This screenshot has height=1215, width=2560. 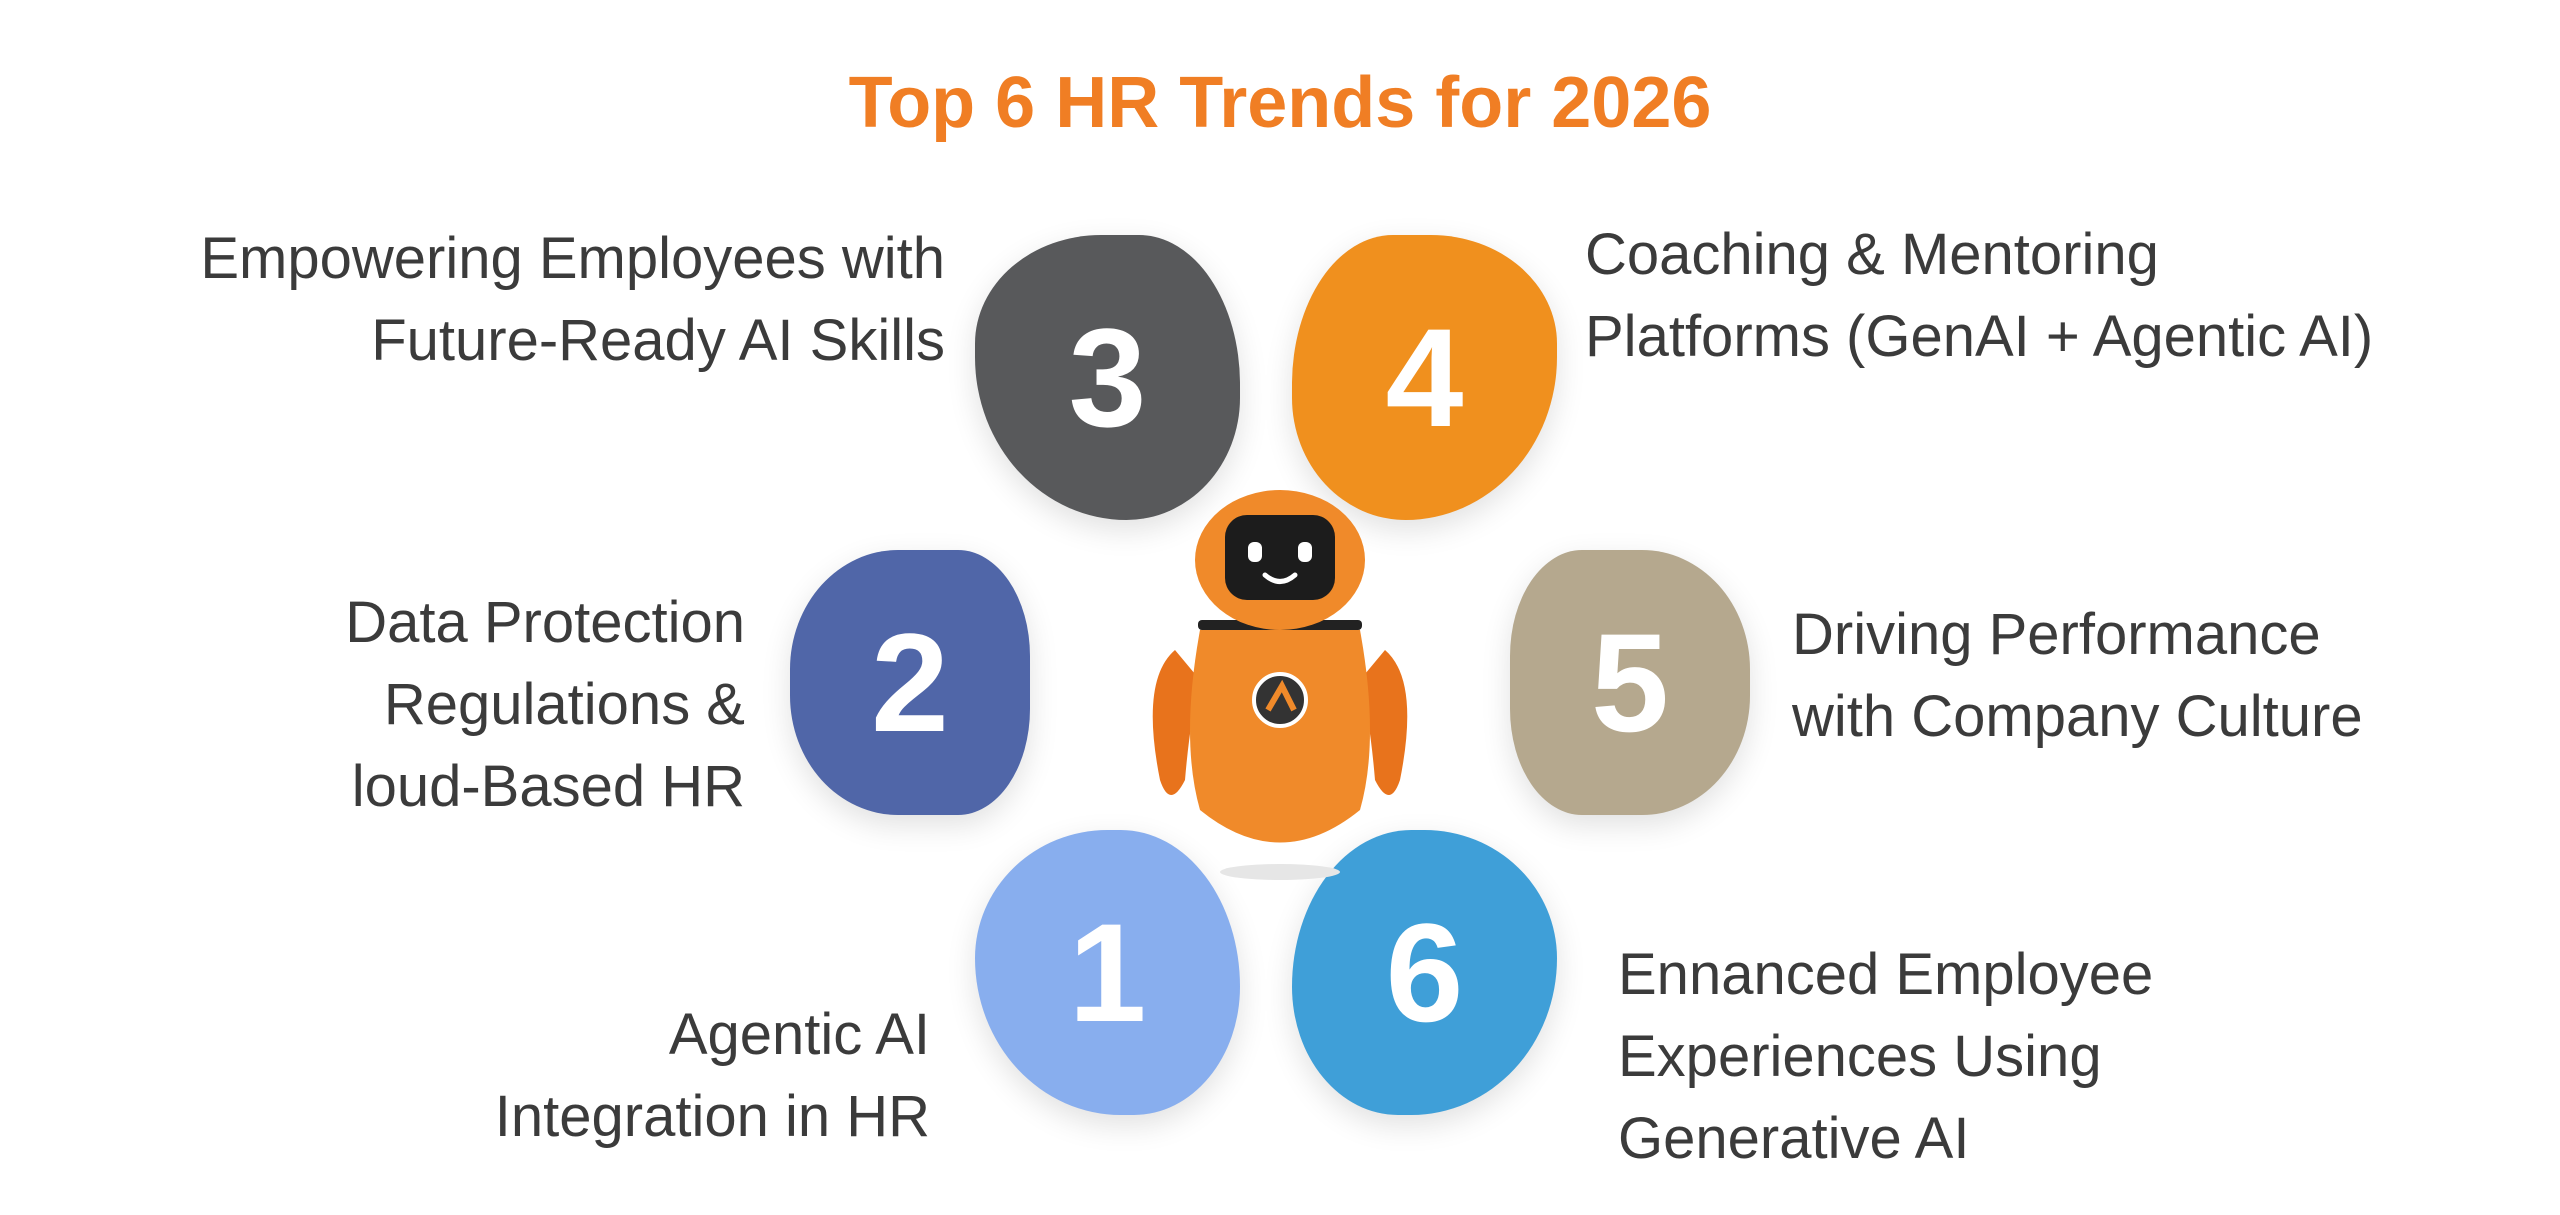 What do you see at coordinates (564, 704) in the screenshot?
I see `trend-2-line: Regulations &` at bounding box center [564, 704].